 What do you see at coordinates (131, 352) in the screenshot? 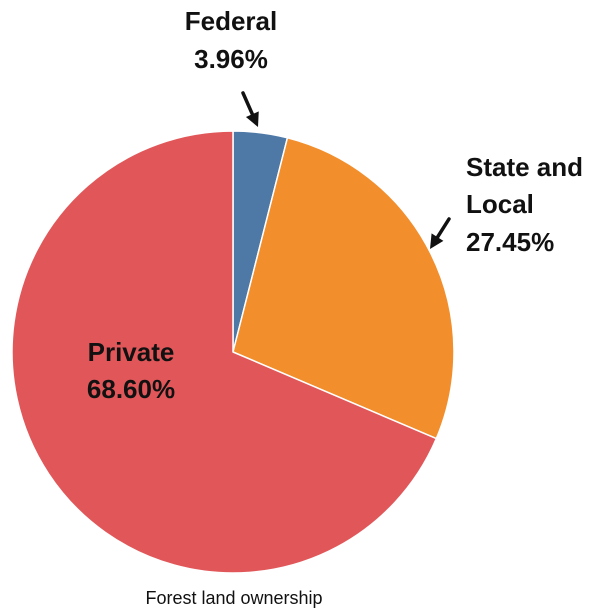
I see `slice-label-private-name: Private` at bounding box center [131, 352].